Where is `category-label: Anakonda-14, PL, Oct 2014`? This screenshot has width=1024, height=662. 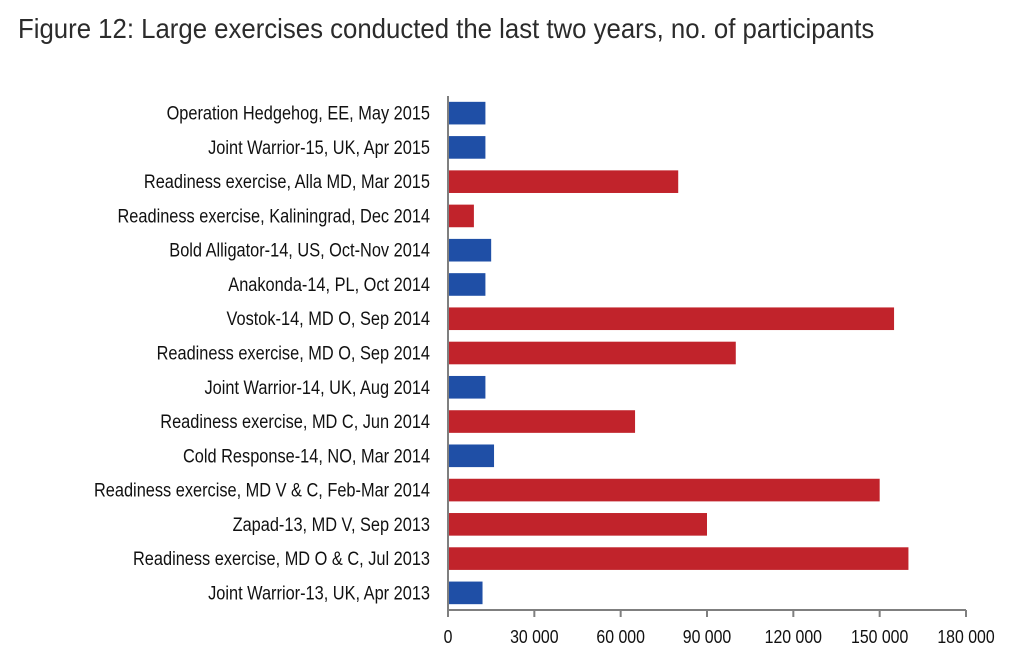 category-label: Anakonda-14, PL, Oct 2014 is located at coordinates (329, 285).